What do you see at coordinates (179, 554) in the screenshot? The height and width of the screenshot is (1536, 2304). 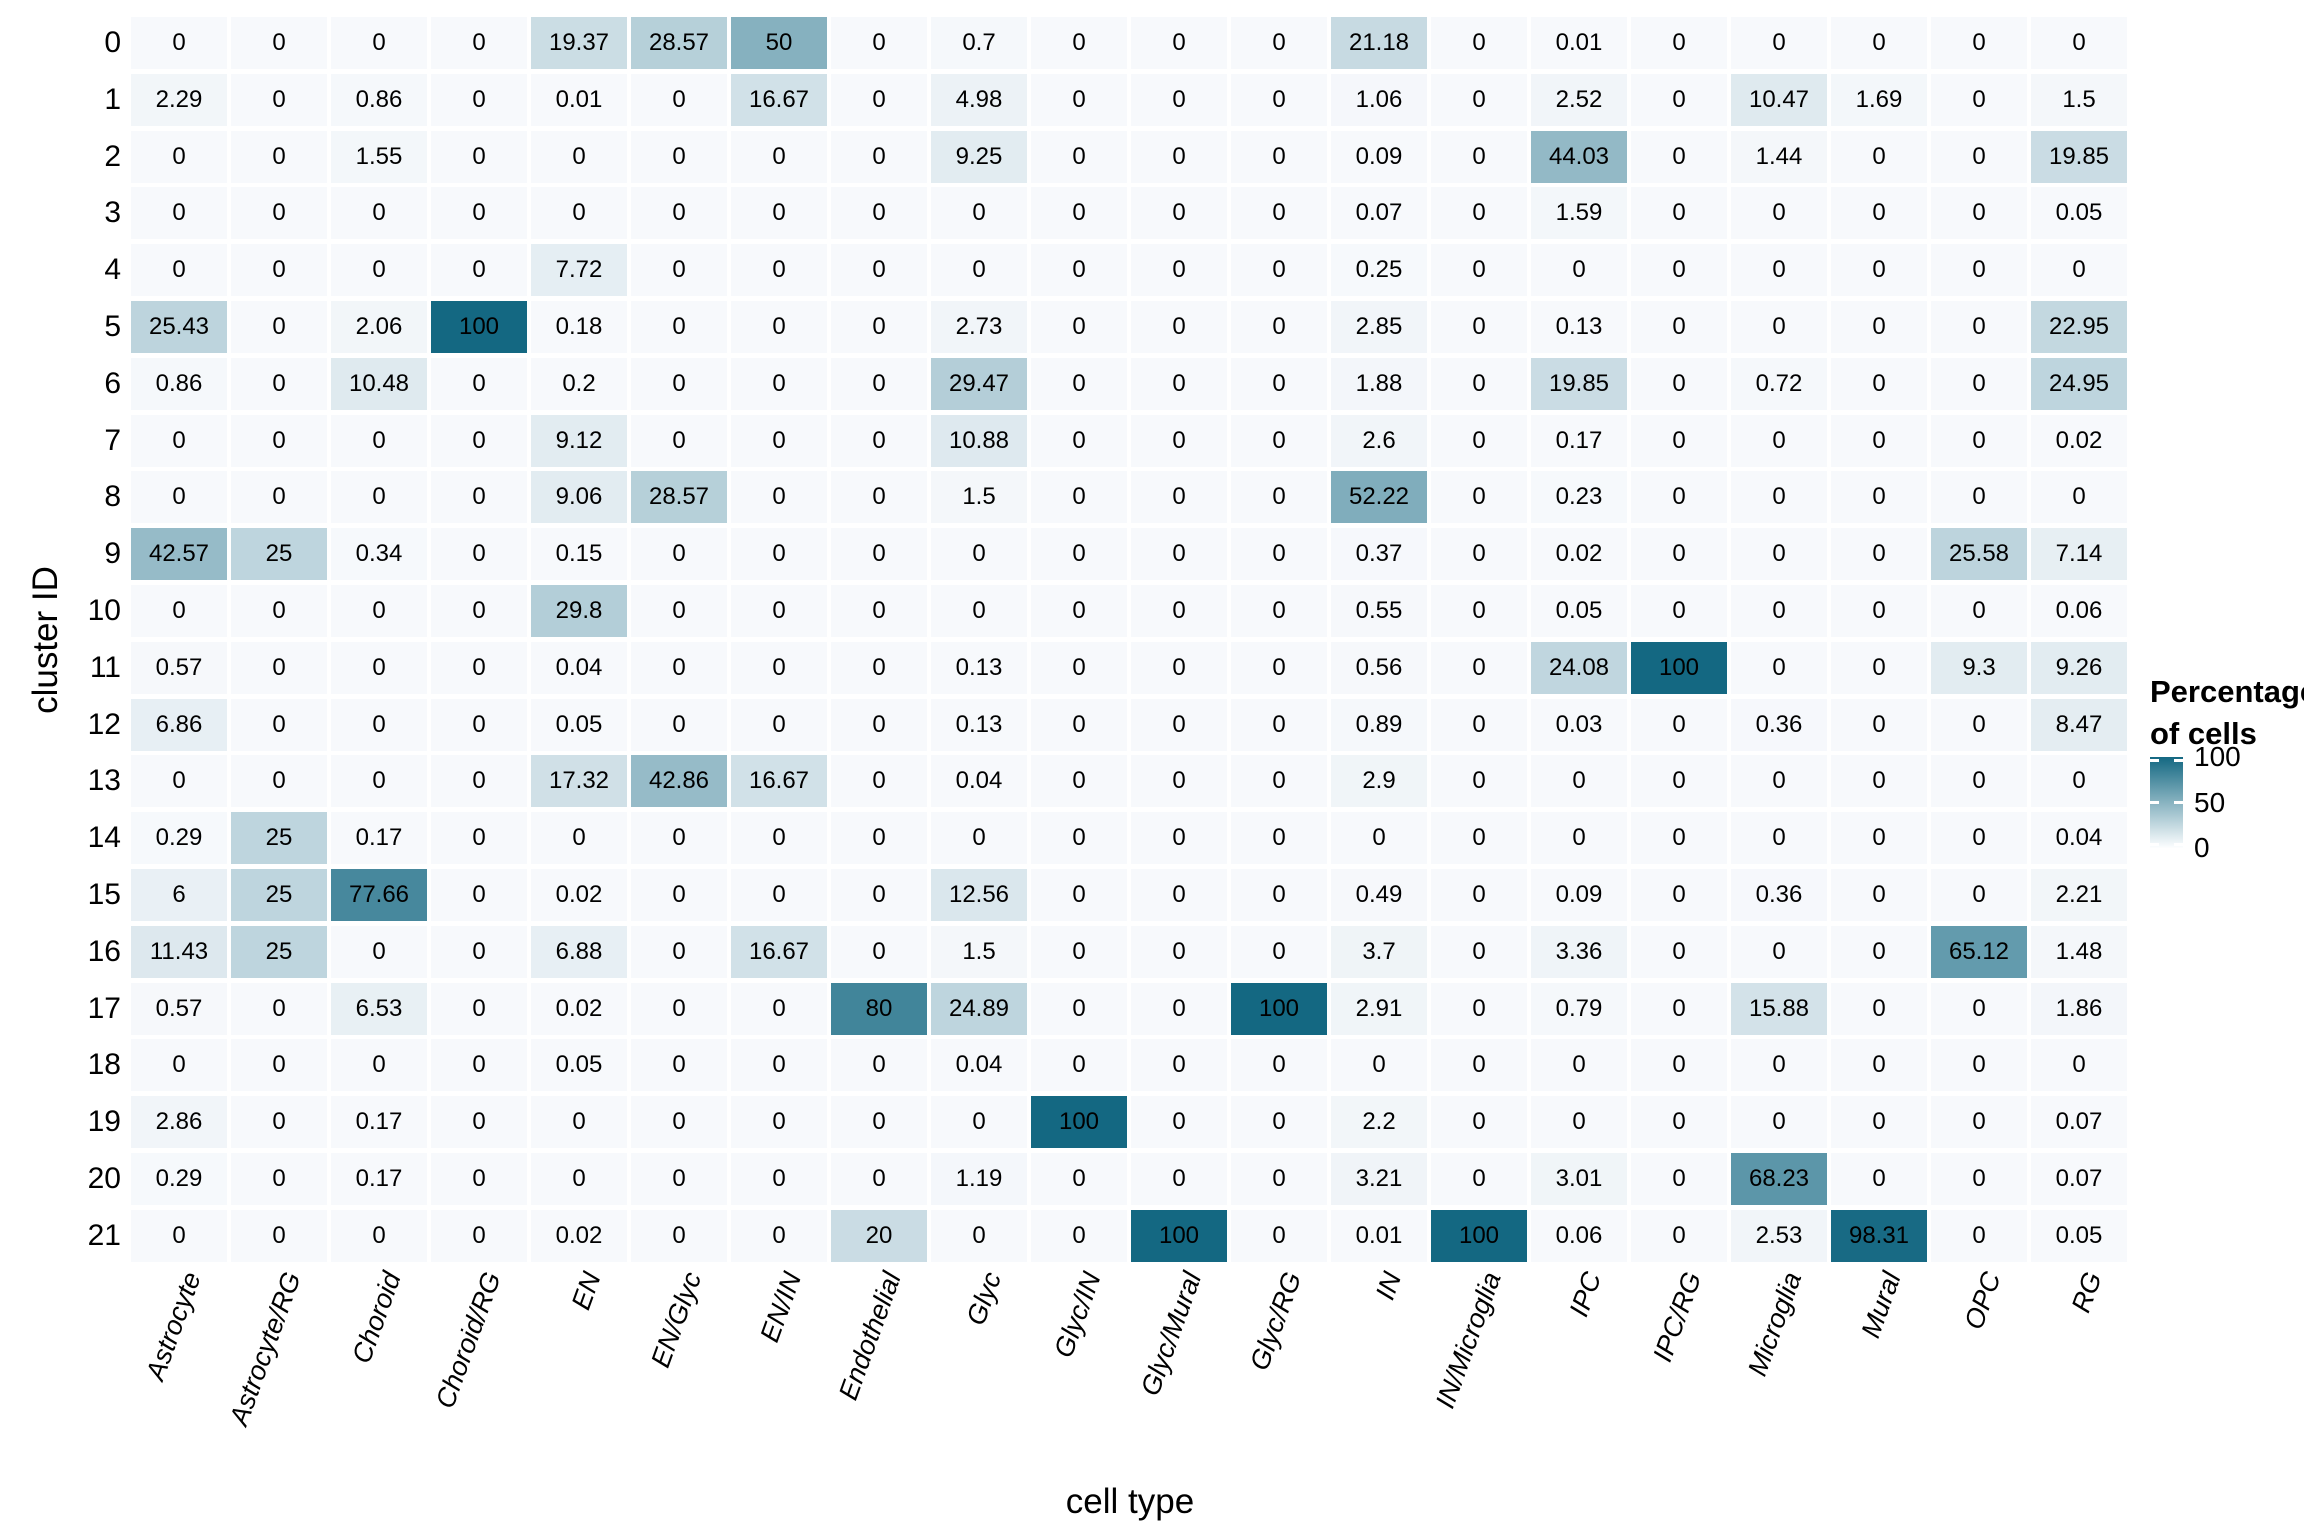 I see `heatmap-cell: 42.57` at bounding box center [179, 554].